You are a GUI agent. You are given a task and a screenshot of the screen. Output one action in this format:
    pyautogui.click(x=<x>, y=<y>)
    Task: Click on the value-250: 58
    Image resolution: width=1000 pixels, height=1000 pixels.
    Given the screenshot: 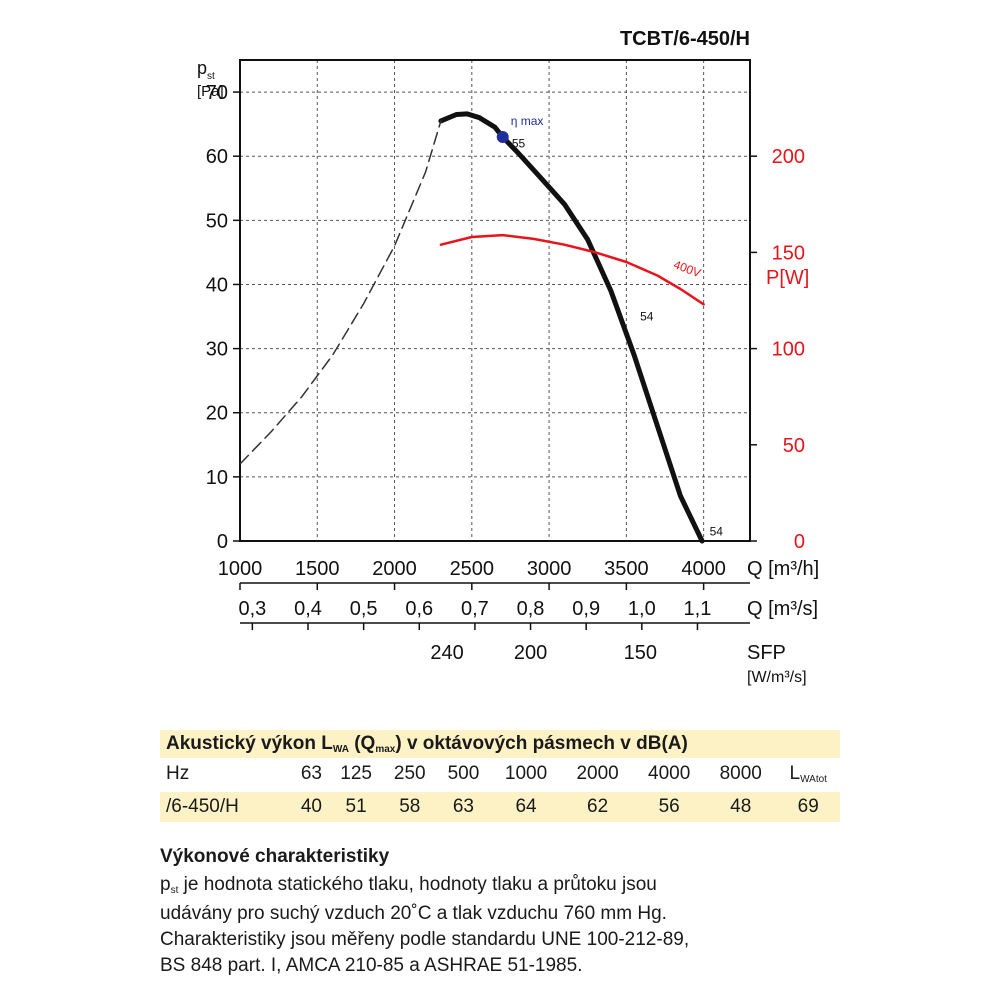 What is the action you would take?
    pyautogui.click(x=409, y=806)
    